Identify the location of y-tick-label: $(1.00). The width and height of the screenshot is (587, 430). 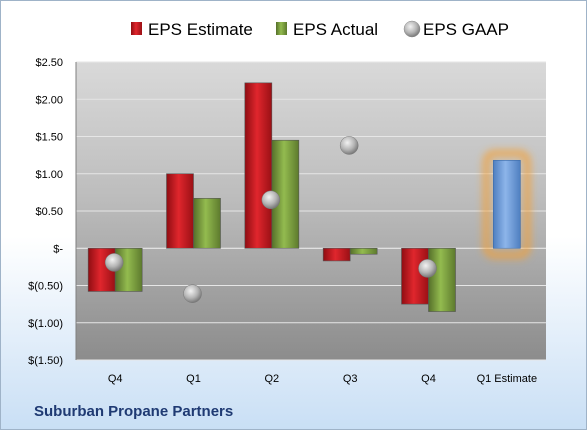
(45, 324).